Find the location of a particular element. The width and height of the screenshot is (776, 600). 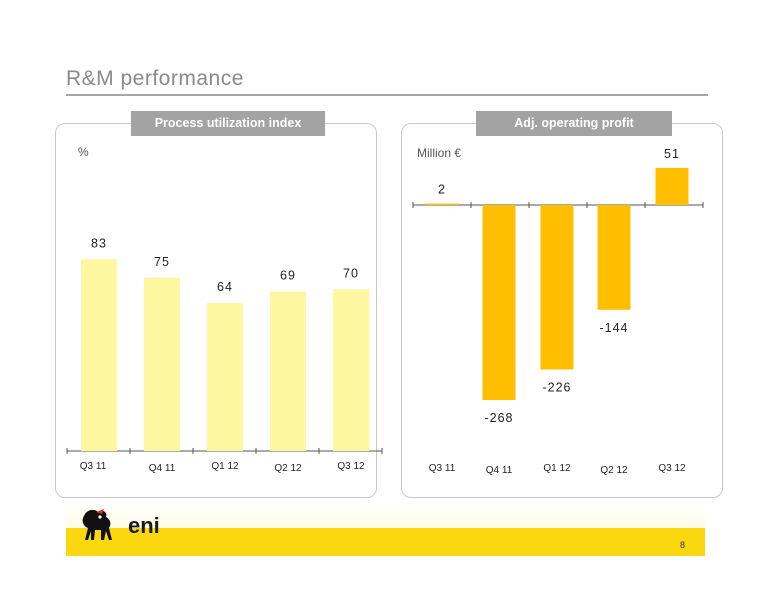

utilization-data-label: 70 is located at coordinates (351, 273).